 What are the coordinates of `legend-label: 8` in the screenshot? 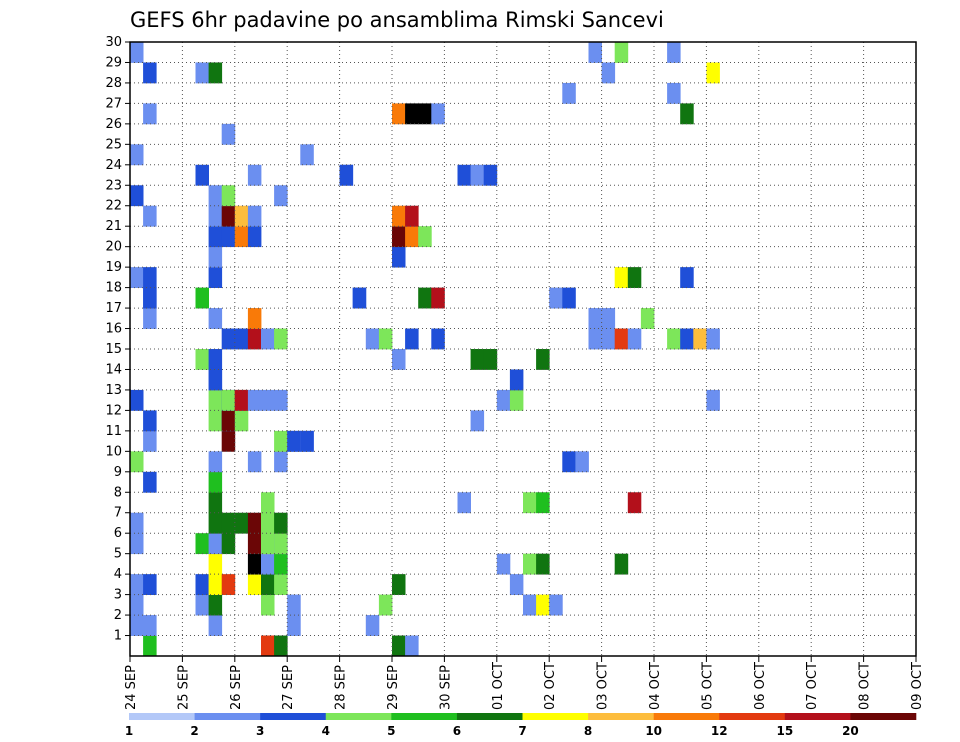 It's located at (588, 731).